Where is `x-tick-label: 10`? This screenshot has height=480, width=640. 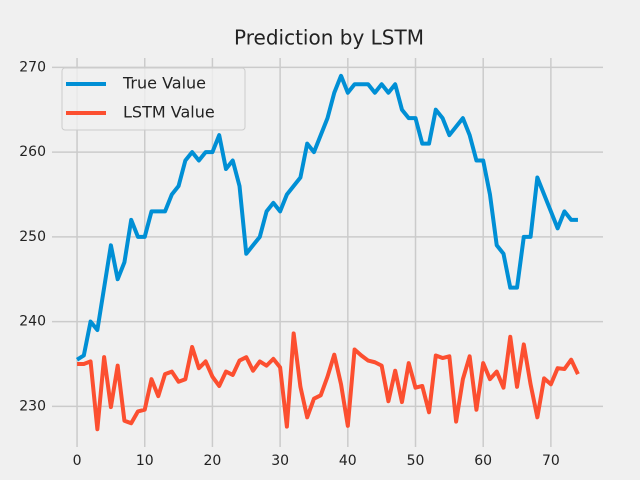 x-tick-label: 10 is located at coordinates (145, 461).